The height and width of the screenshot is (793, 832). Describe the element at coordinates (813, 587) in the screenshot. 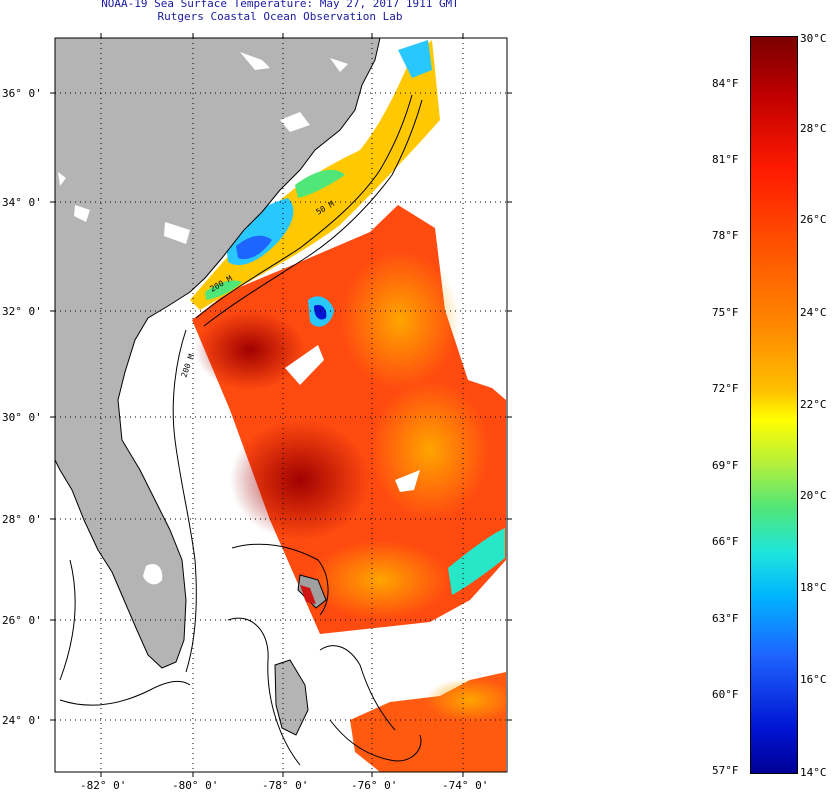

I see `colorbar-celsius-label: 18°C` at that location.